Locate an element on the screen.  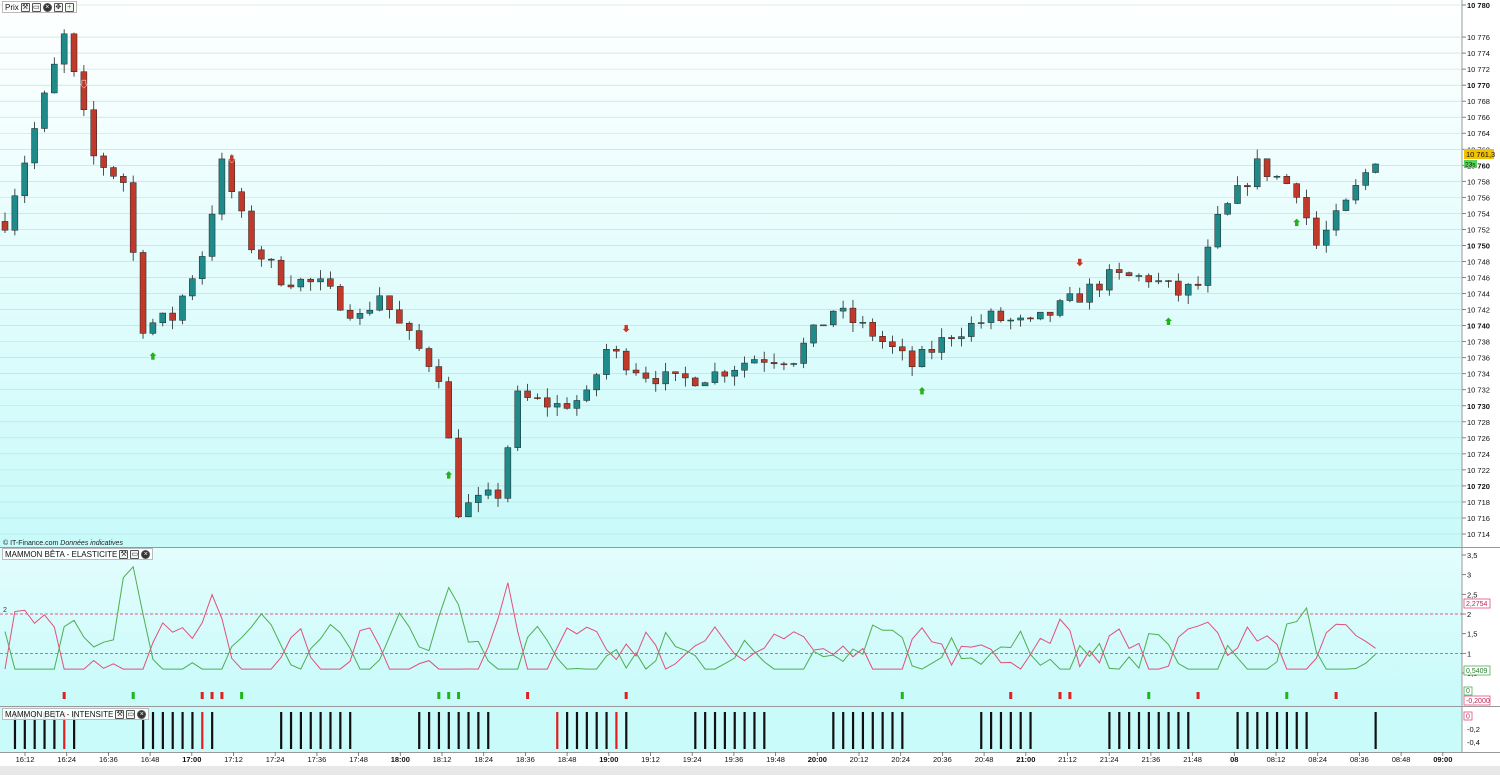
elasticite-neg-badge is located at coordinates (1477, 700).